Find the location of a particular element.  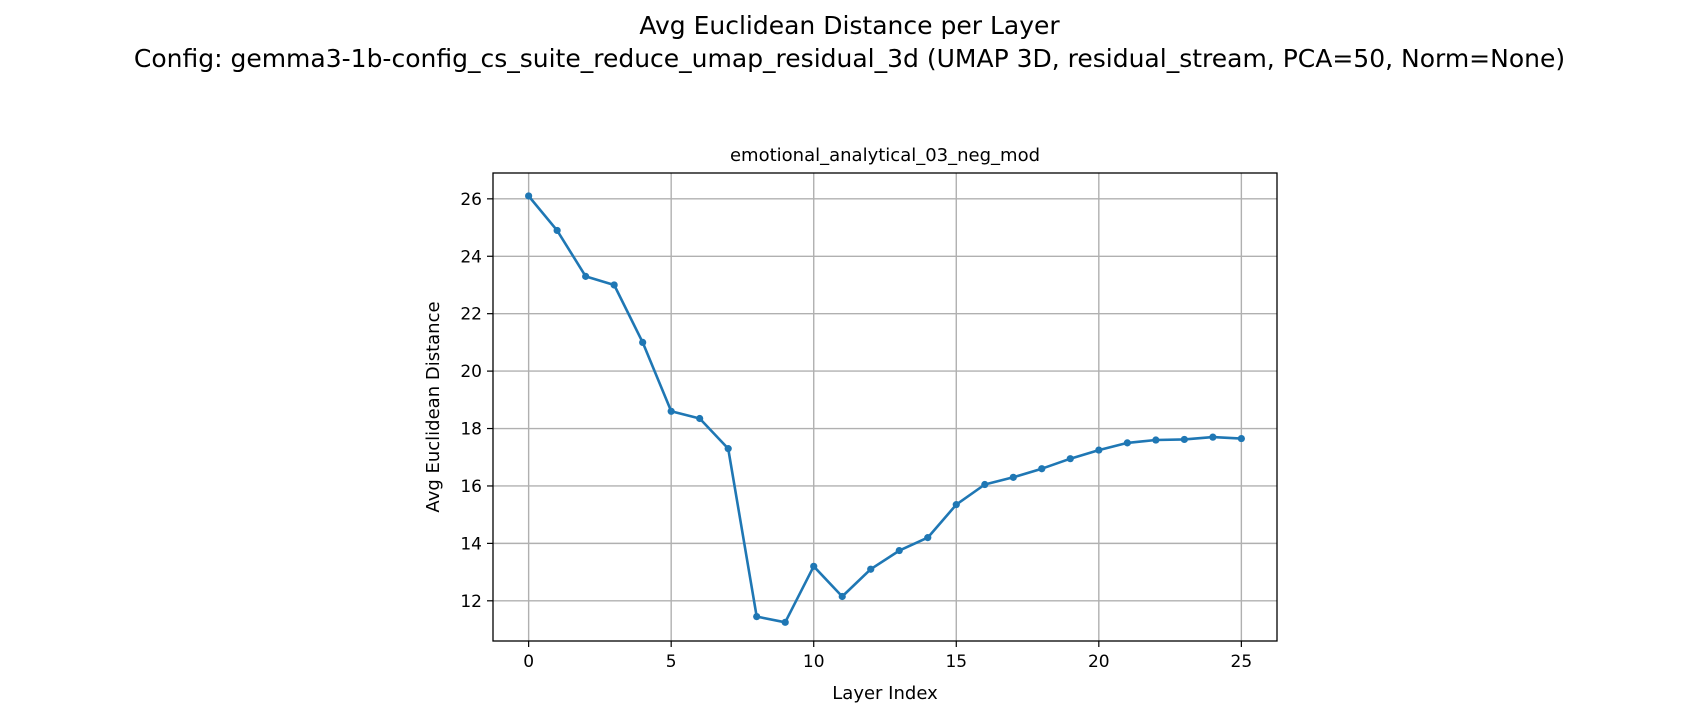

y-tick-label: 12 is located at coordinates (471, 602).